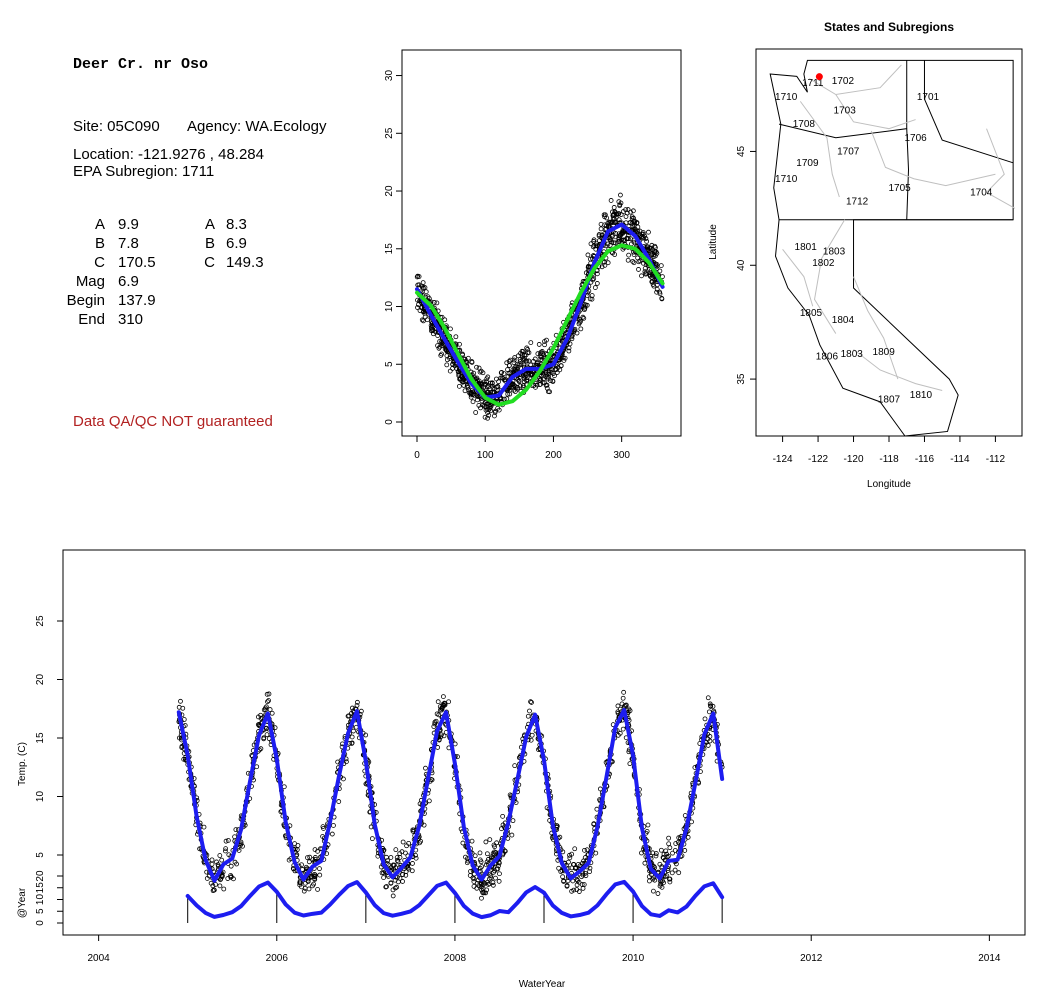  What do you see at coordinates (209, 262) in the screenshot?
I see `param-right-key: C` at bounding box center [209, 262].